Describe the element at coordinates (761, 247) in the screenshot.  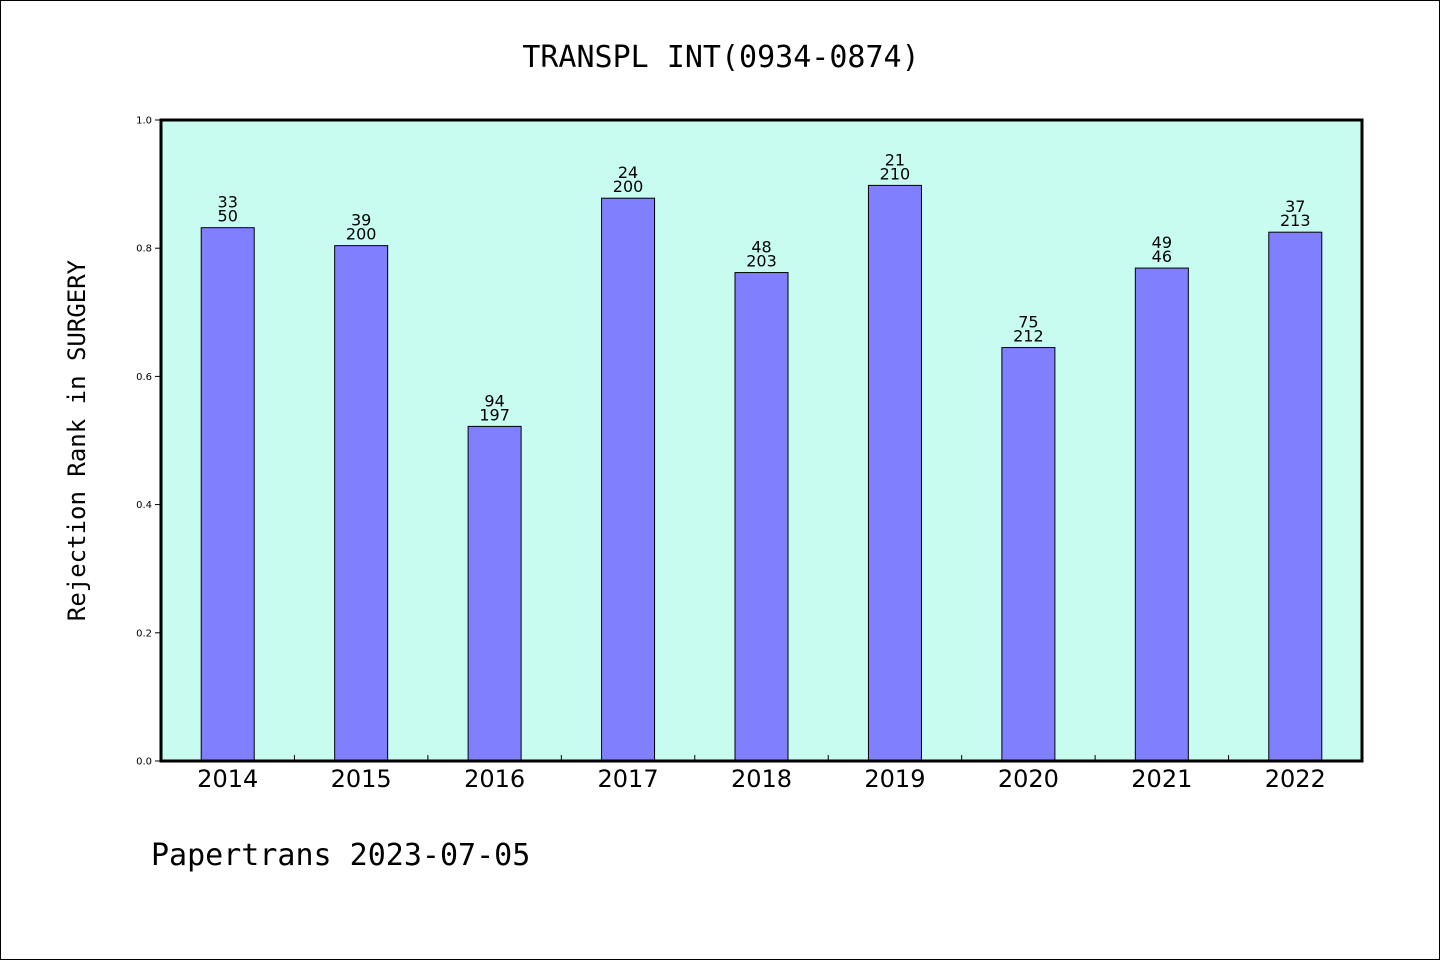
I see `bar-rank-label: 48` at that location.